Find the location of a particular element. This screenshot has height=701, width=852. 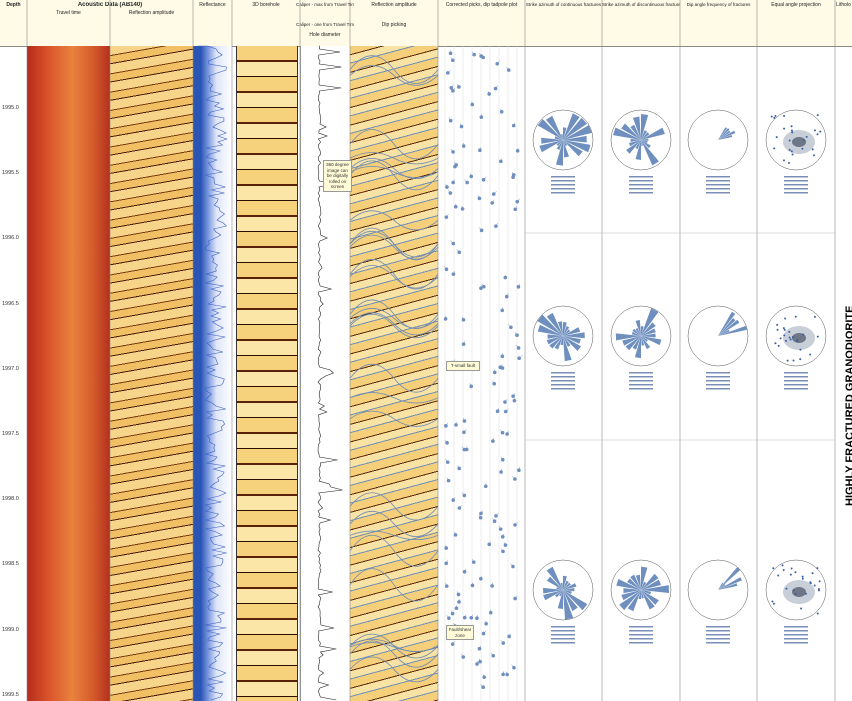

depth-label: 1997.0 is located at coordinates (10, 368).